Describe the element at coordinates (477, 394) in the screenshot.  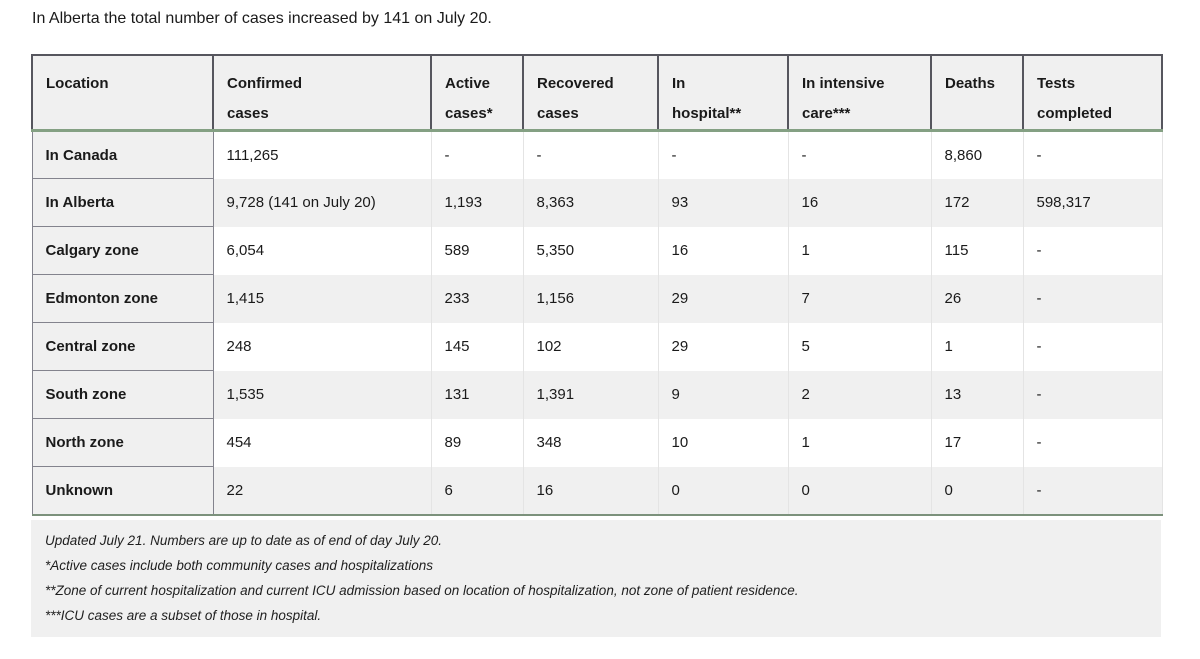
I see `cell-active: 131` at that location.